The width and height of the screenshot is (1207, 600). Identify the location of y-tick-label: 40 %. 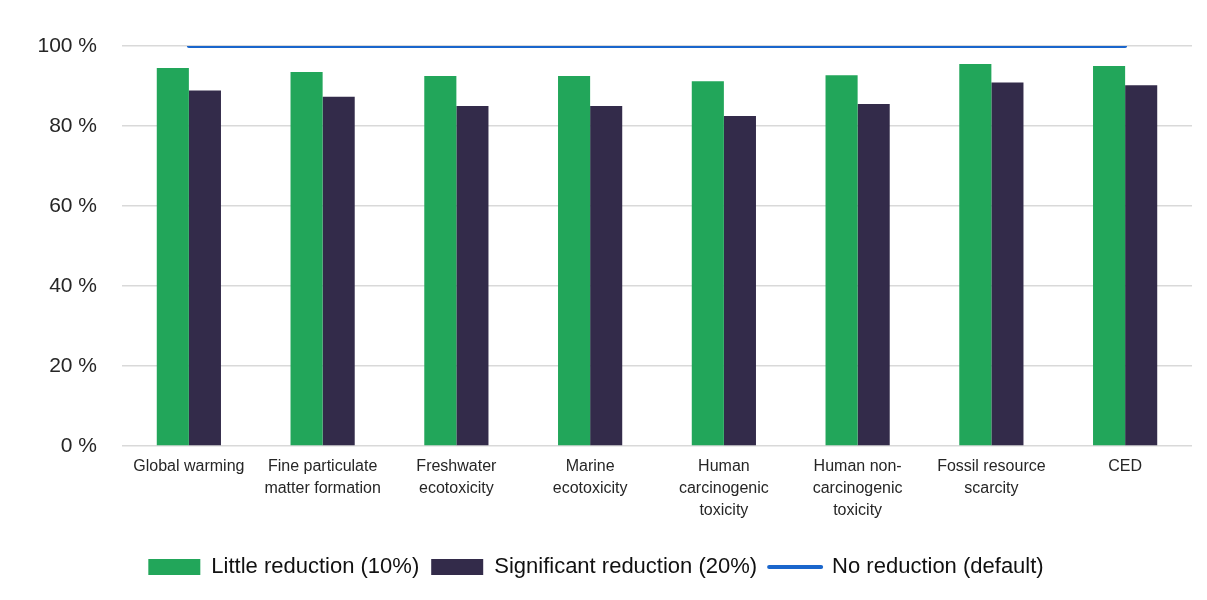
(73, 284).